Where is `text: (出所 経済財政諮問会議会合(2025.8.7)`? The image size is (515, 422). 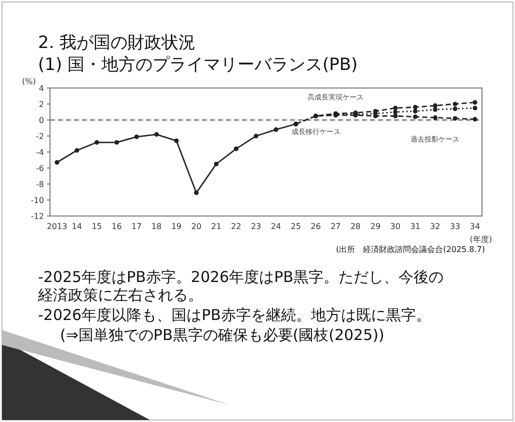
text: (出所 経済財政諮問会議会合(2025.8.7) is located at coordinates (410, 249).